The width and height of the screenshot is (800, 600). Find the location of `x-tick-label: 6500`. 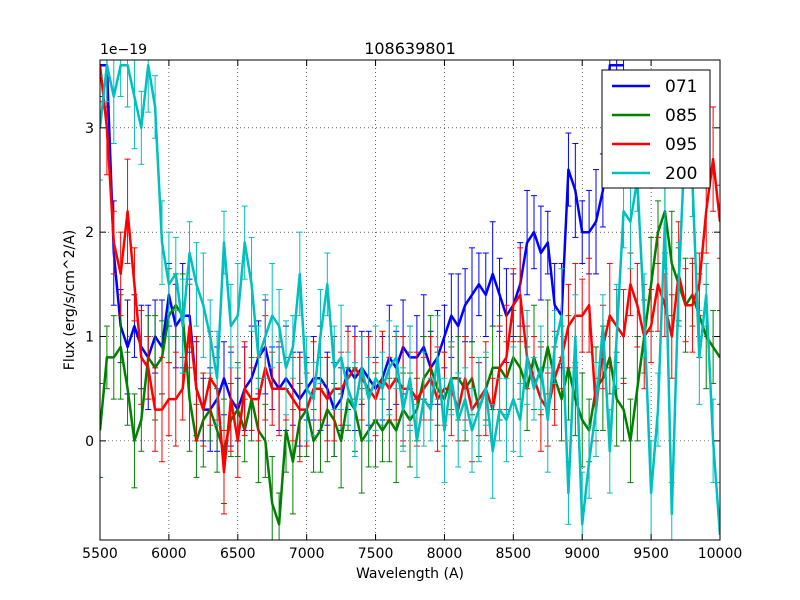

x-tick-label: 6500 is located at coordinates (238, 554).